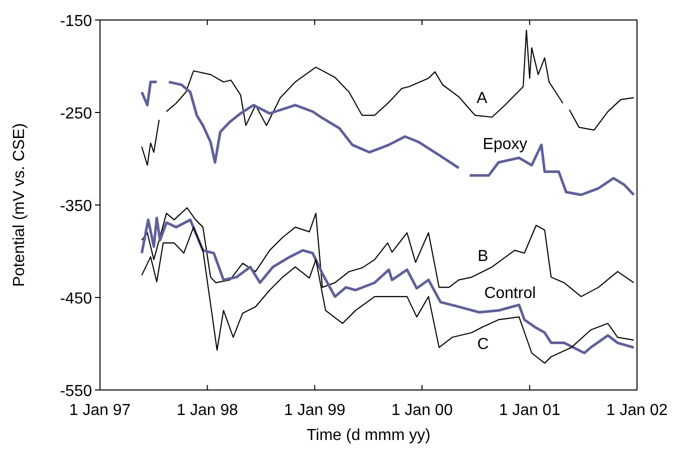 This screenshot has height=460, width=681. Describe the element at coordinates (76, 206) in the screenshot. I see `y-tick-label: -350` at that location.